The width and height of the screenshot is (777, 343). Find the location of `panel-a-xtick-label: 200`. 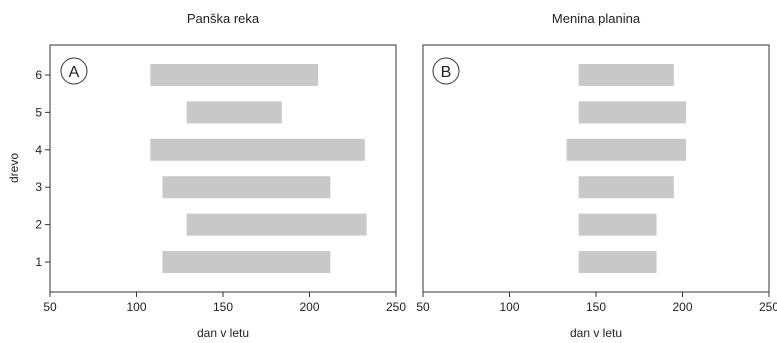

panel-a-xtick-label: 200 is located at coordinates (309, 307).